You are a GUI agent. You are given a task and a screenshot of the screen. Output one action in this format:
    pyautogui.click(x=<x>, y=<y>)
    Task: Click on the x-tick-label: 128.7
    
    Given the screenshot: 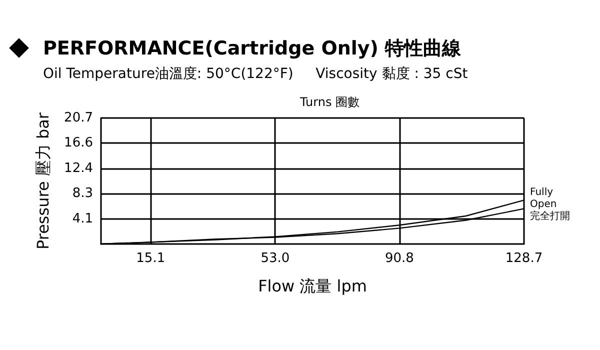 What is the action you would take?
    pyautogui.click(x=524, y=258)
    